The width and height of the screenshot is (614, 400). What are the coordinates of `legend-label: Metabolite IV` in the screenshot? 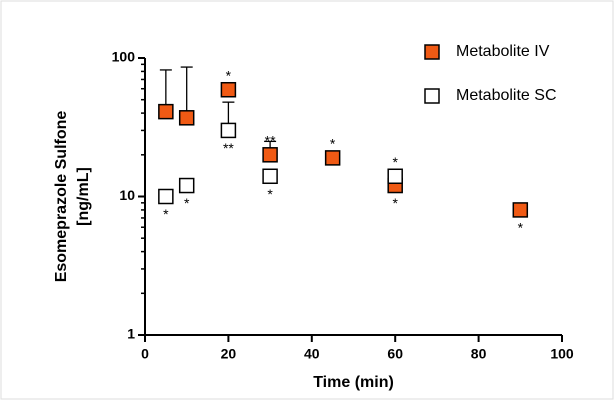 It's located at (503, 51).